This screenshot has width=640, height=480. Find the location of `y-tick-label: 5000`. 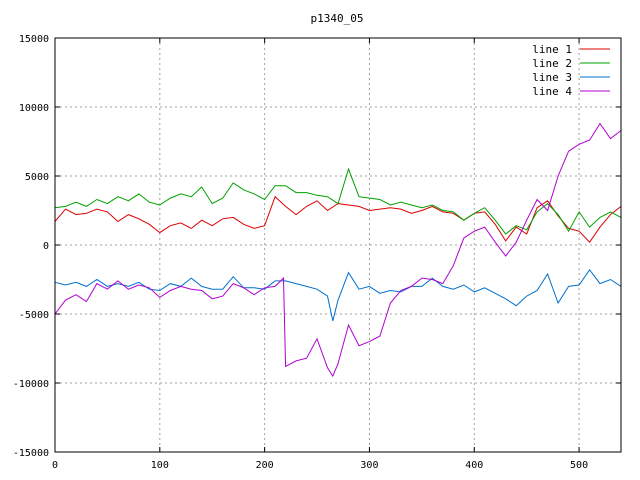

y-tick-label: 5000 is located at coordinates (37, 177).